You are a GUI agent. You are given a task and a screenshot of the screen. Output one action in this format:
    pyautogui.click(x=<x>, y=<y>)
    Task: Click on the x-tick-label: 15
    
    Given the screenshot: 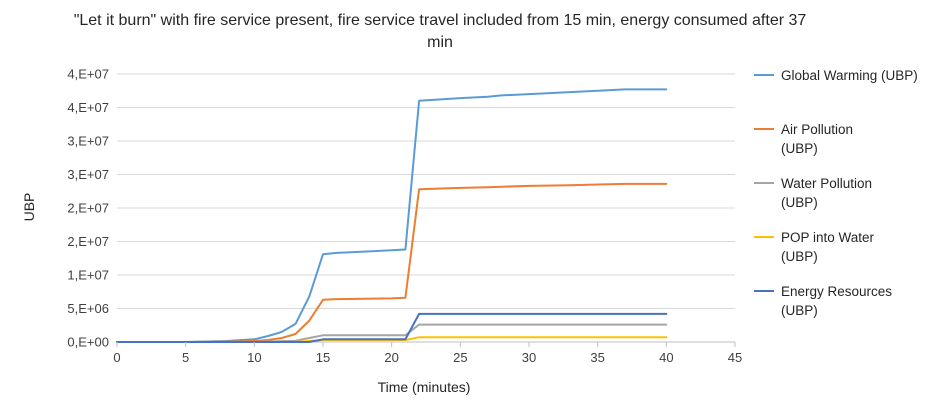 What is the action you would take?
    pyautogui.click(x=323, y=357)
    